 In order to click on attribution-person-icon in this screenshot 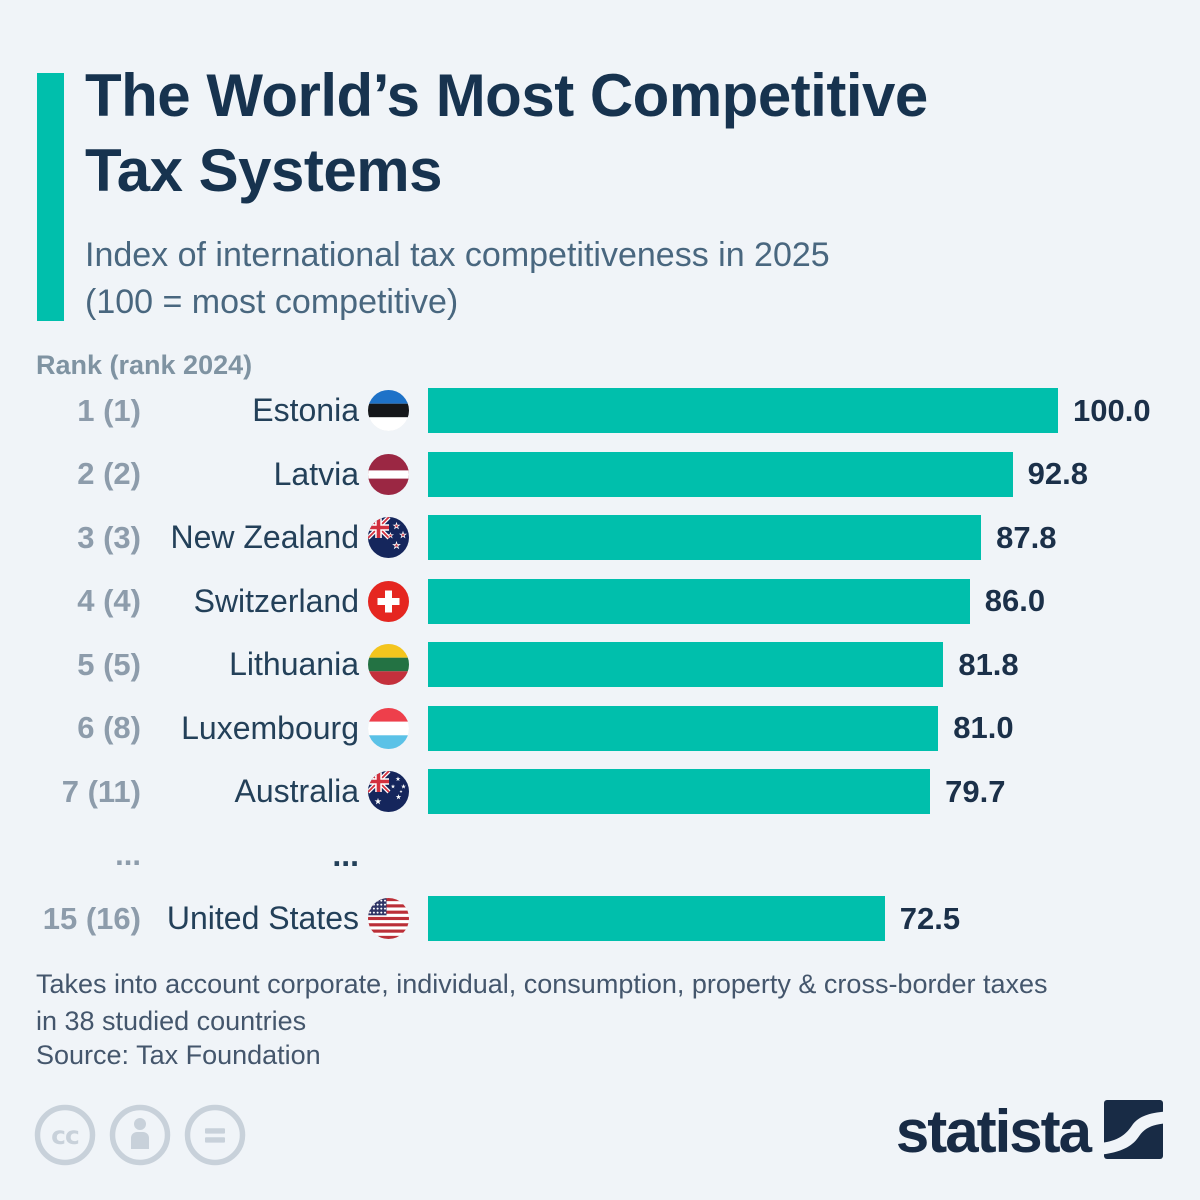, I will do `click(140, 1135)`.